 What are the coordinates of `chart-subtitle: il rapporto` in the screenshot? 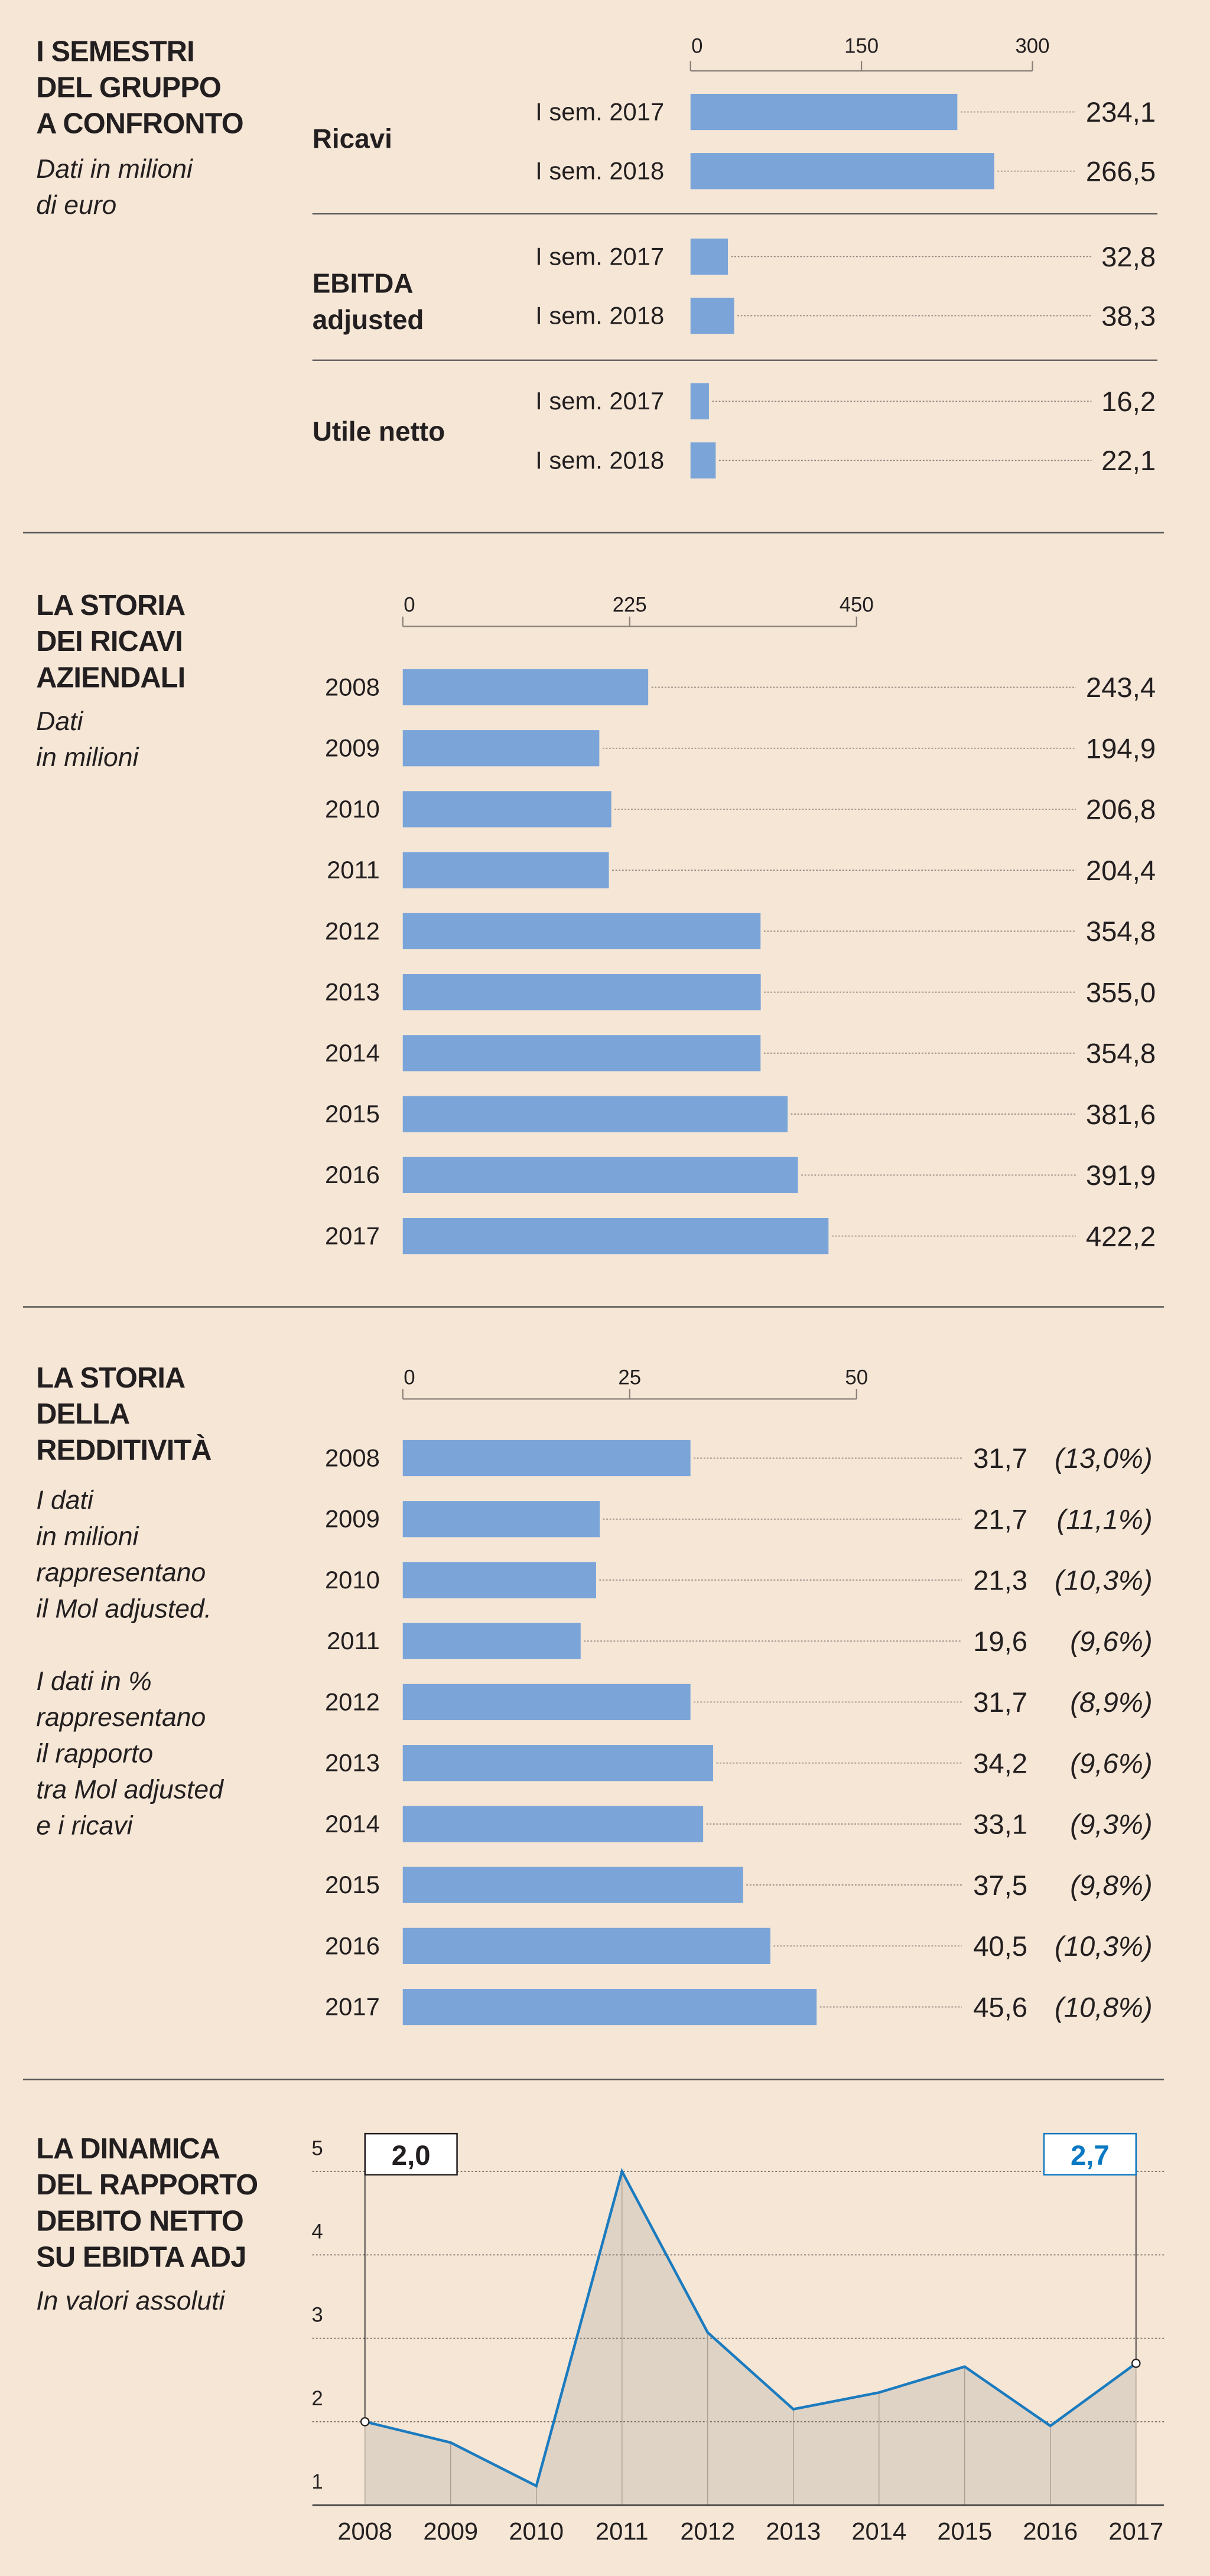 It's located at (94, 1753).